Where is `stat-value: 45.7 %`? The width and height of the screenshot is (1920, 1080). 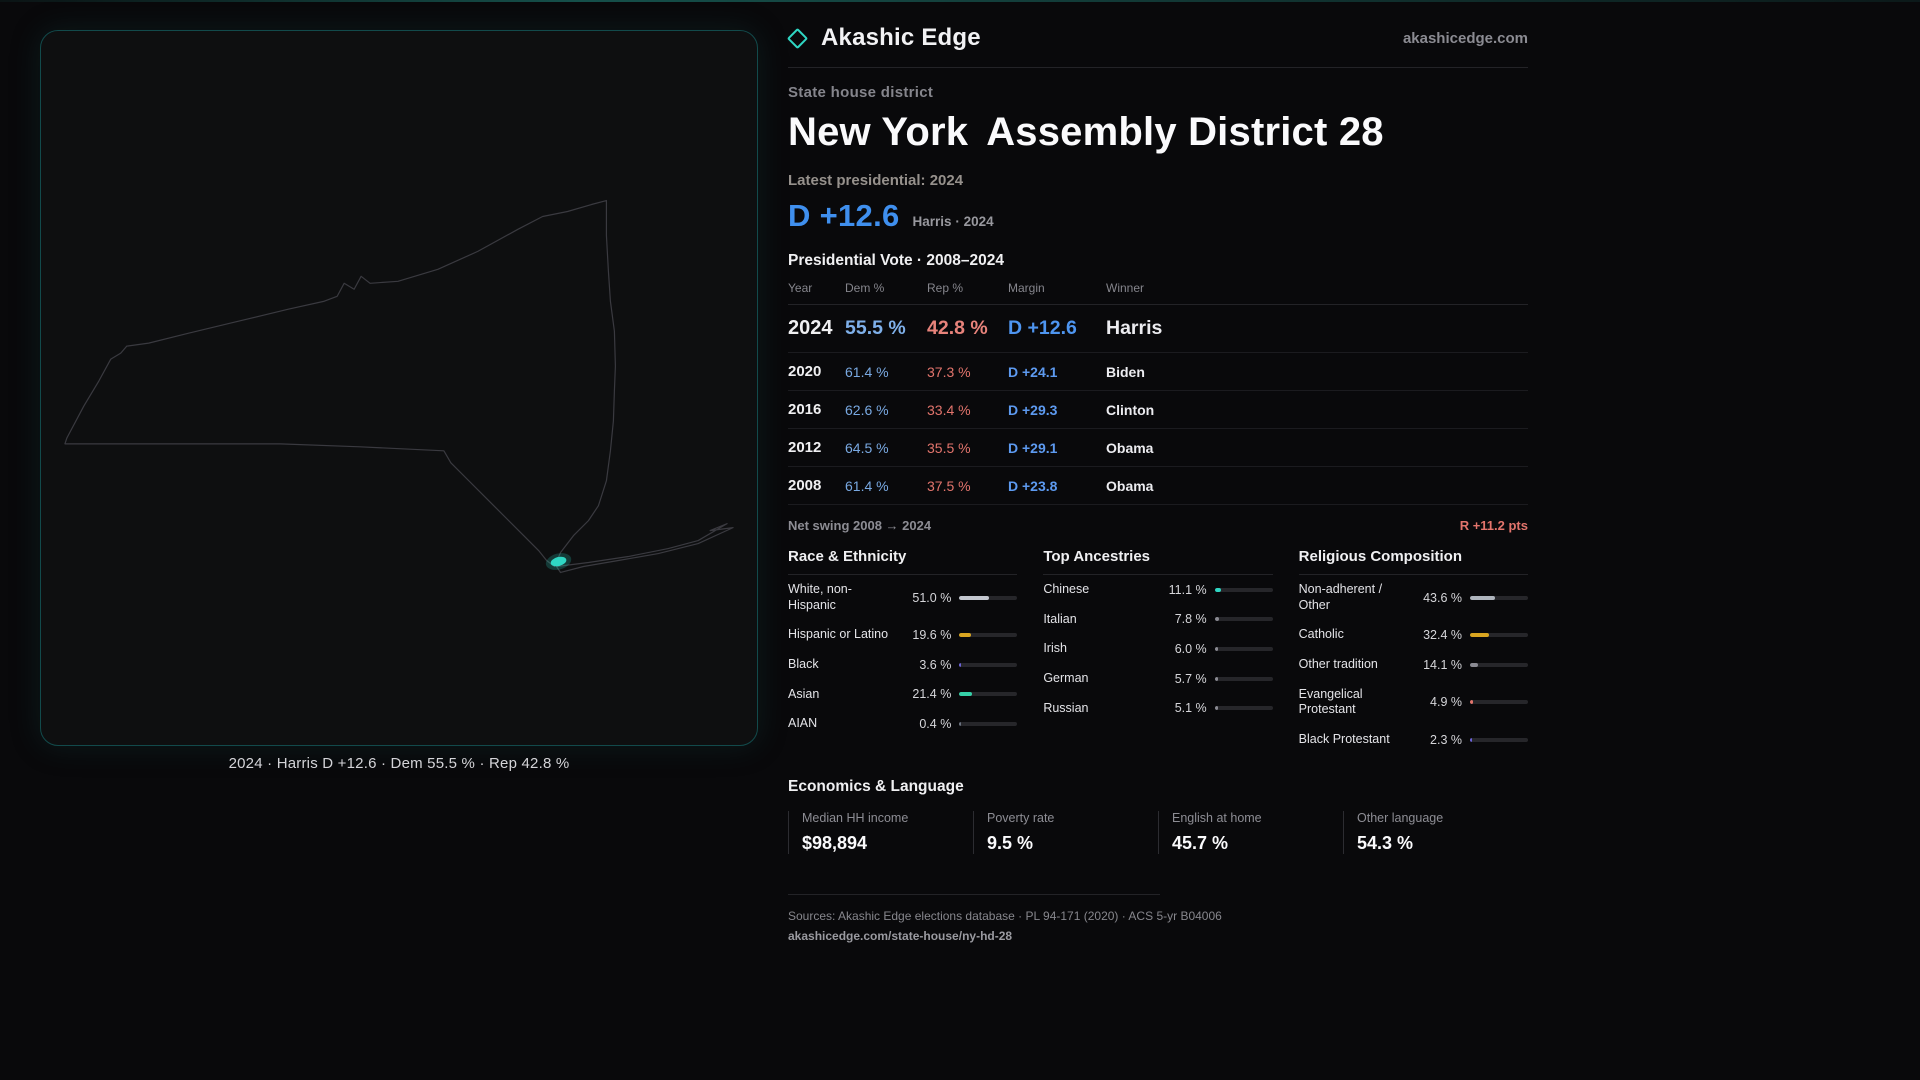 stat-value: 45.7 % is located at coordinates (1200, 843).